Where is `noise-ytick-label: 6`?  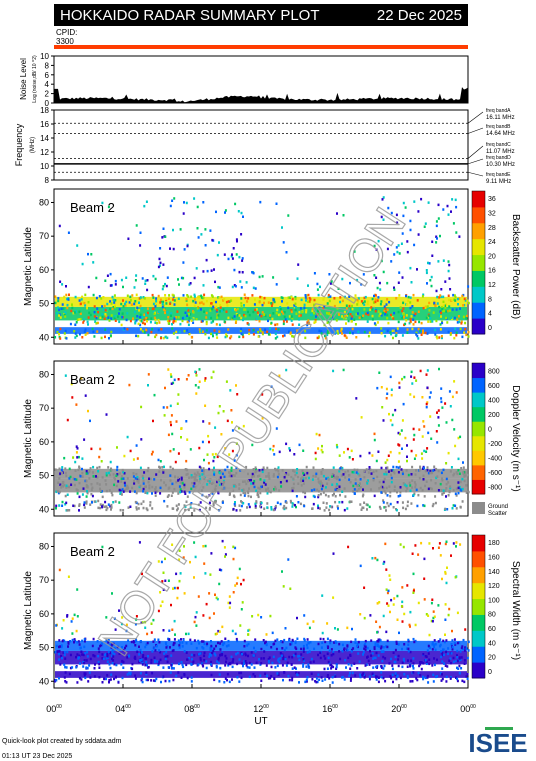
noise-ytick-label: 6 is located at coordinates (47, 75).